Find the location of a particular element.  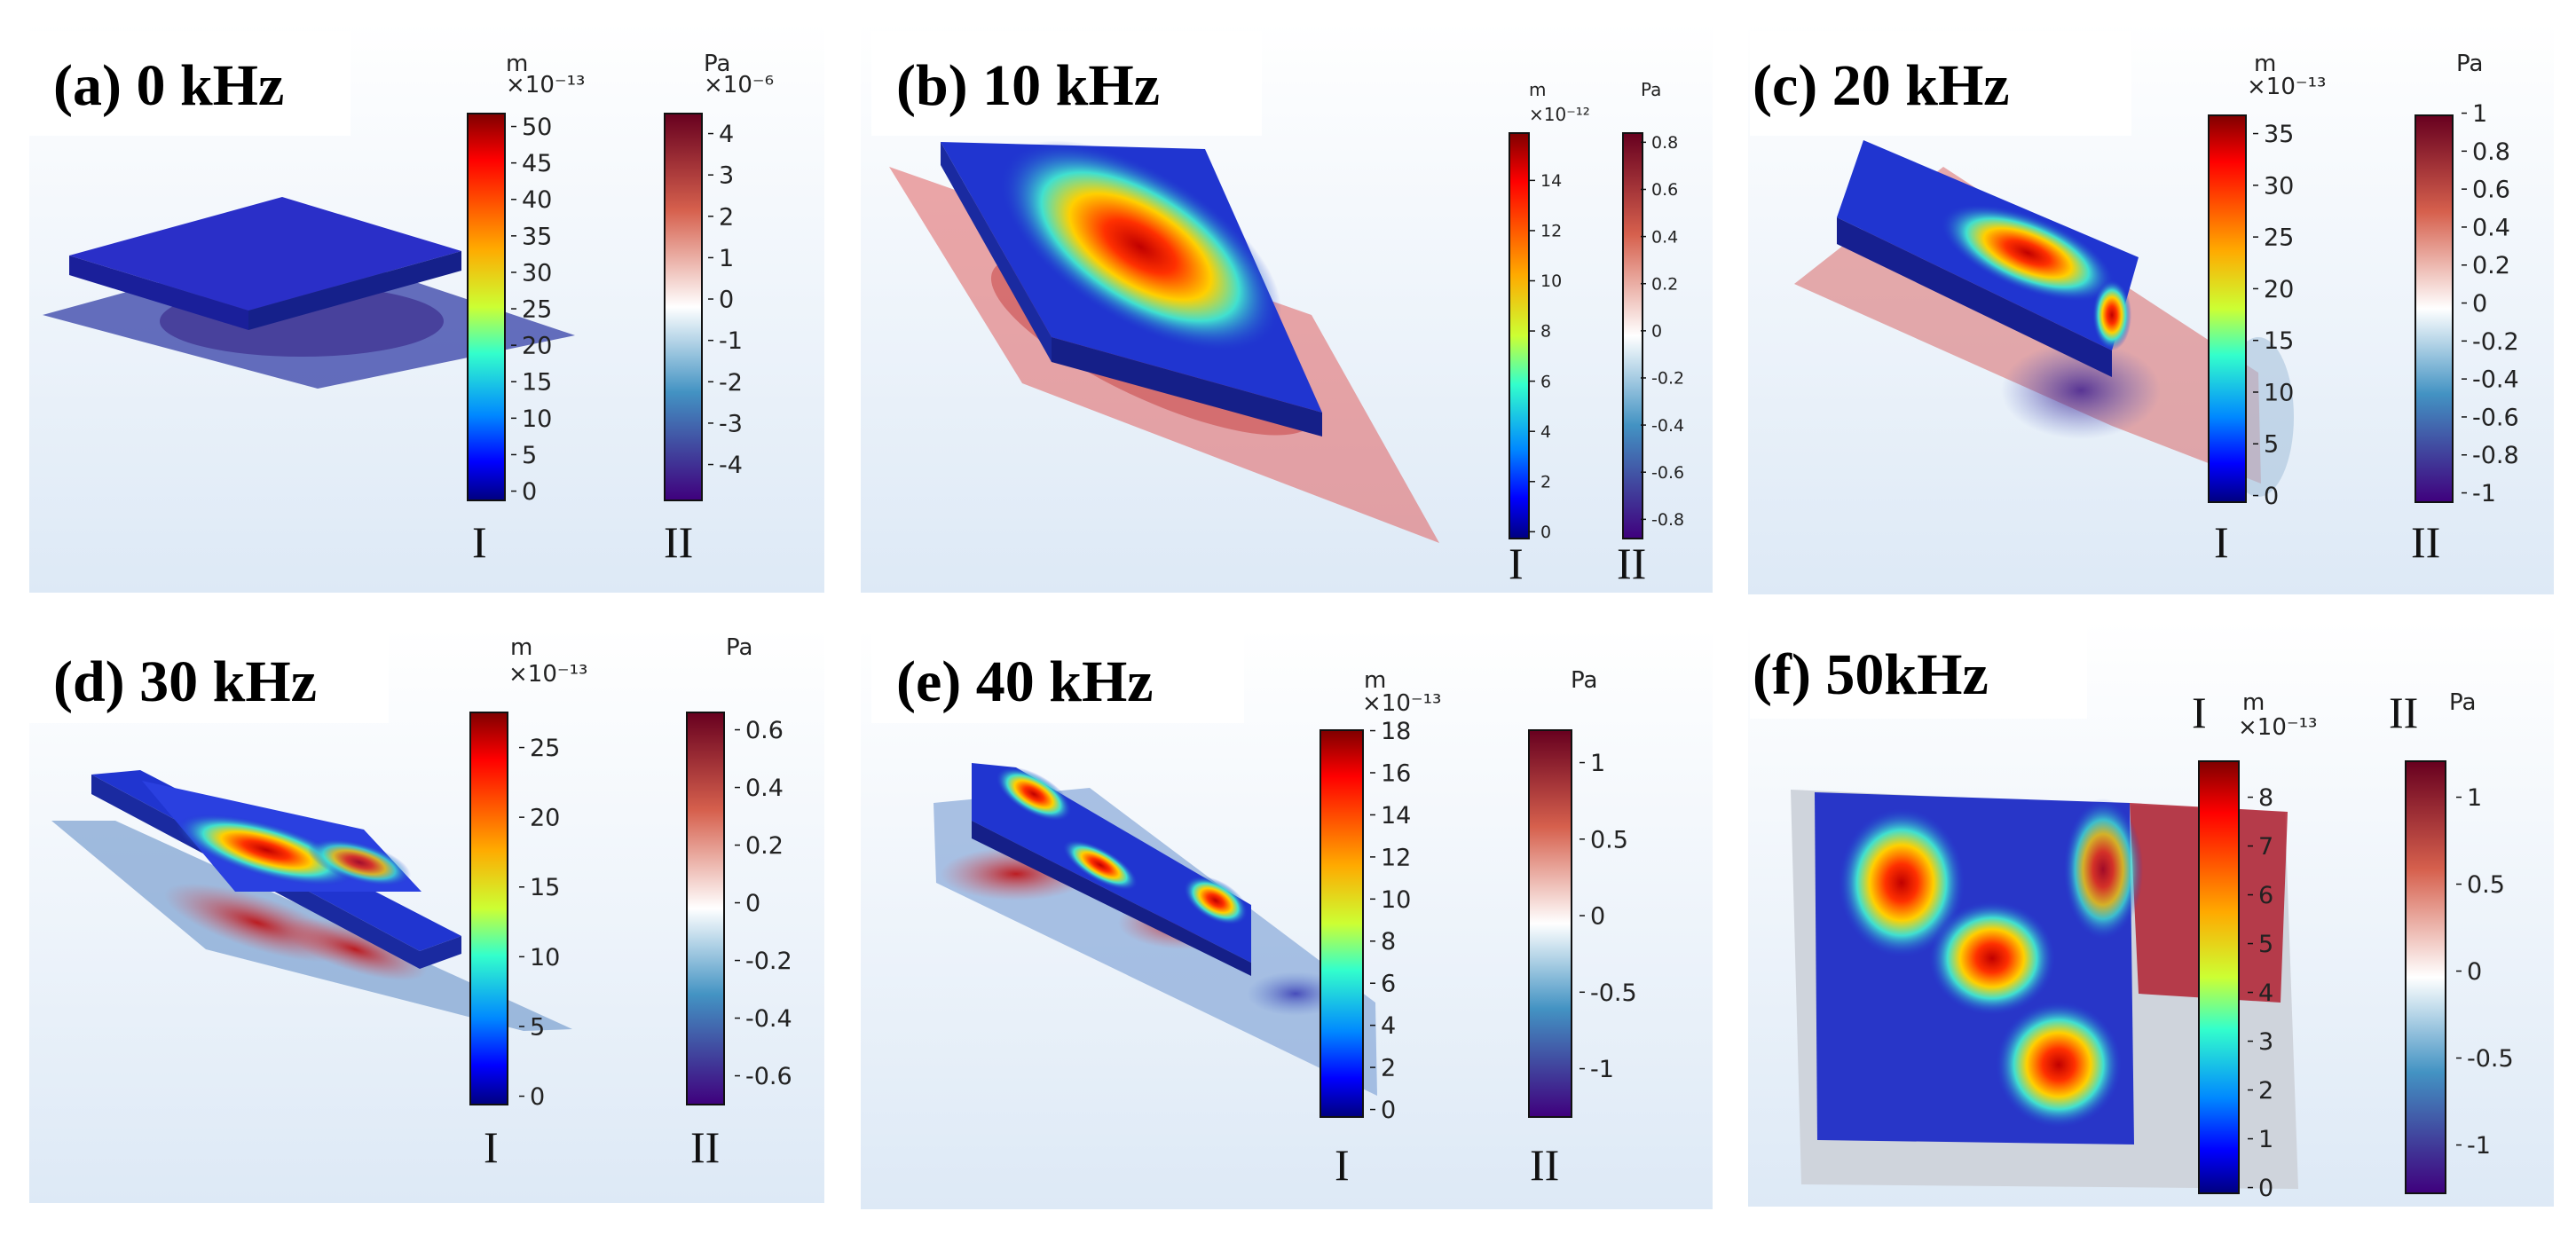

colorbar-tick-label: 7 is located at coordinates (2265, 847).